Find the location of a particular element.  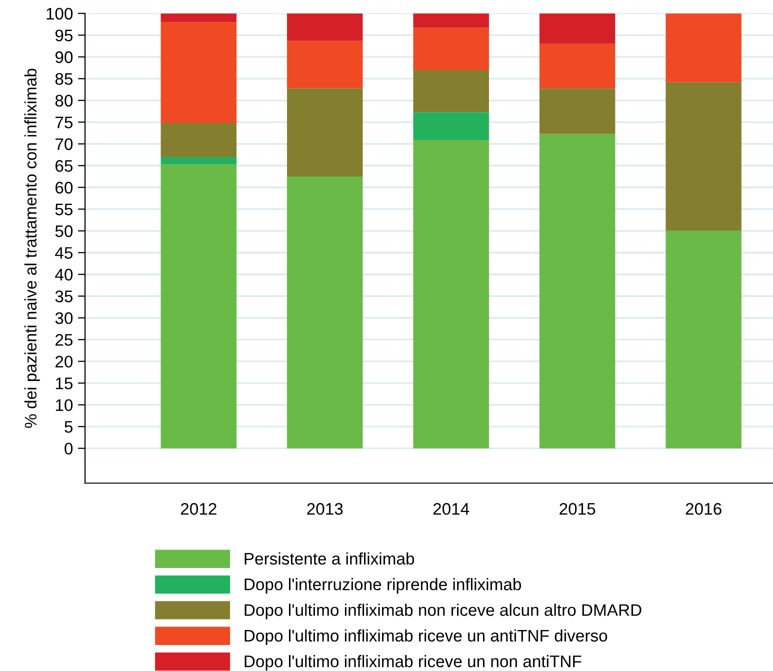

legend-label: Persistente a infliximab is located at coordinates (329, 558).